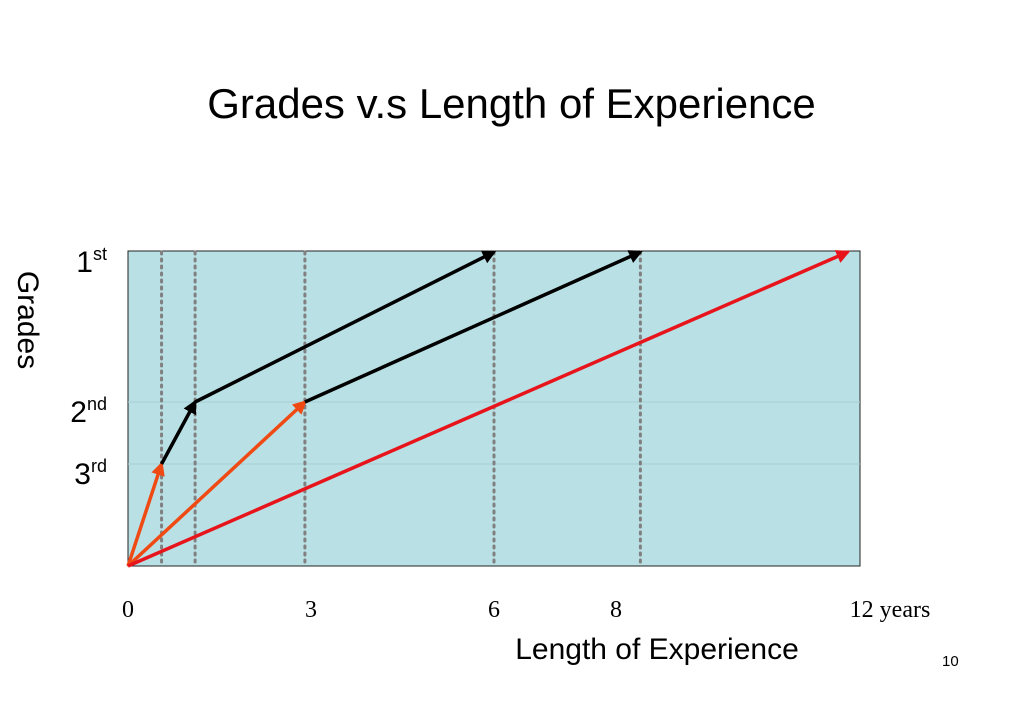 The width and height of the screenshot is (1023, 708). What do you see at coordinates (616, 610) in the screenshot?
I see `x-tick-label: 8` at bounding box center [616, 610].